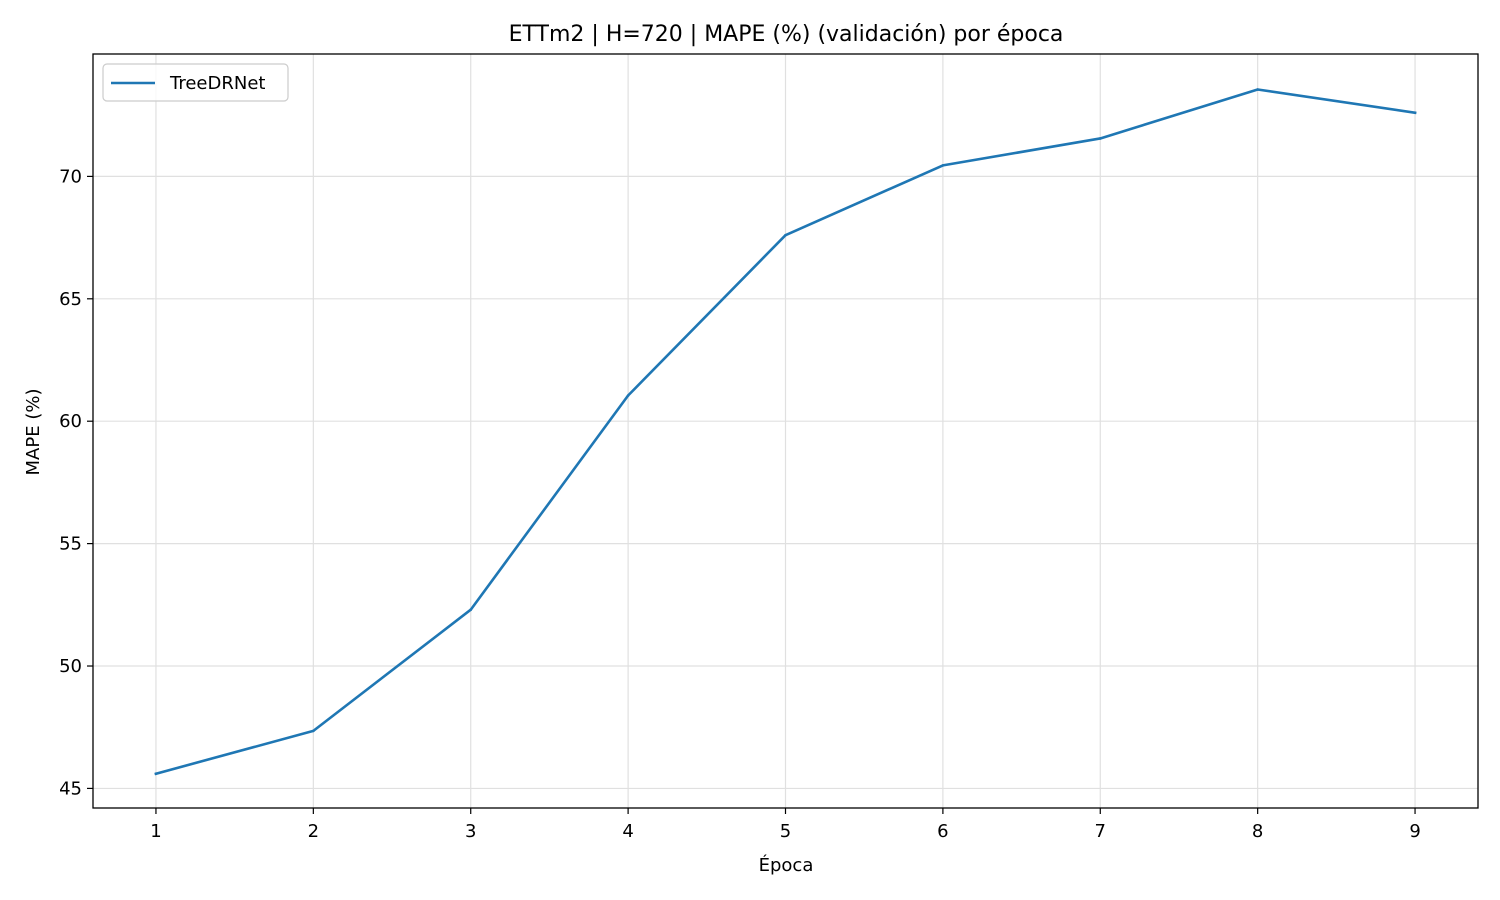 This screenshot has height=900, width=1500. I want to click on y-tick-label: 55, so click(70, 544).